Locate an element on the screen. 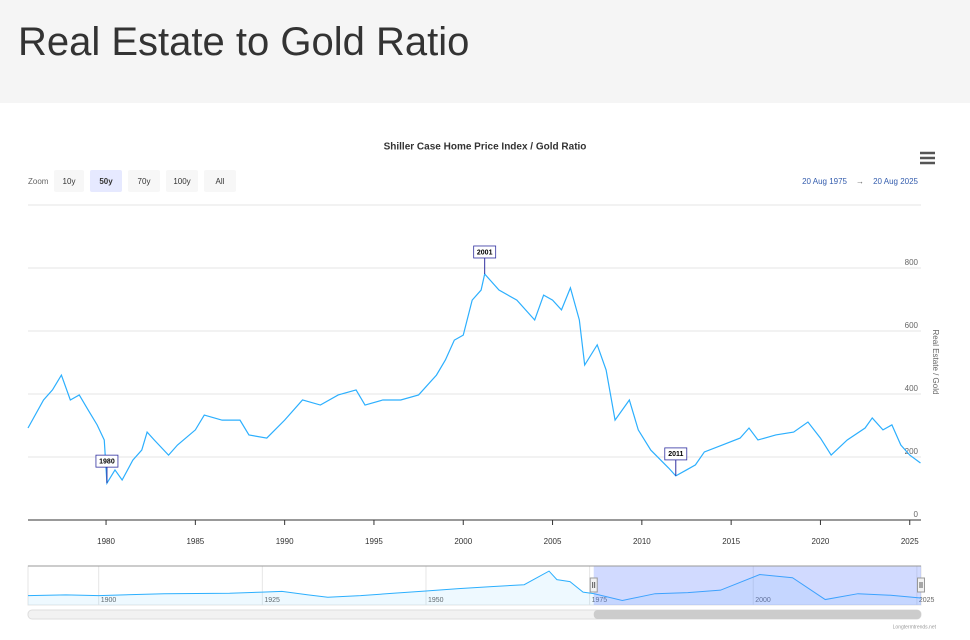 This screenshot has height=640, width=970. flag-label: 2001 is located at coordinates (485, 252).